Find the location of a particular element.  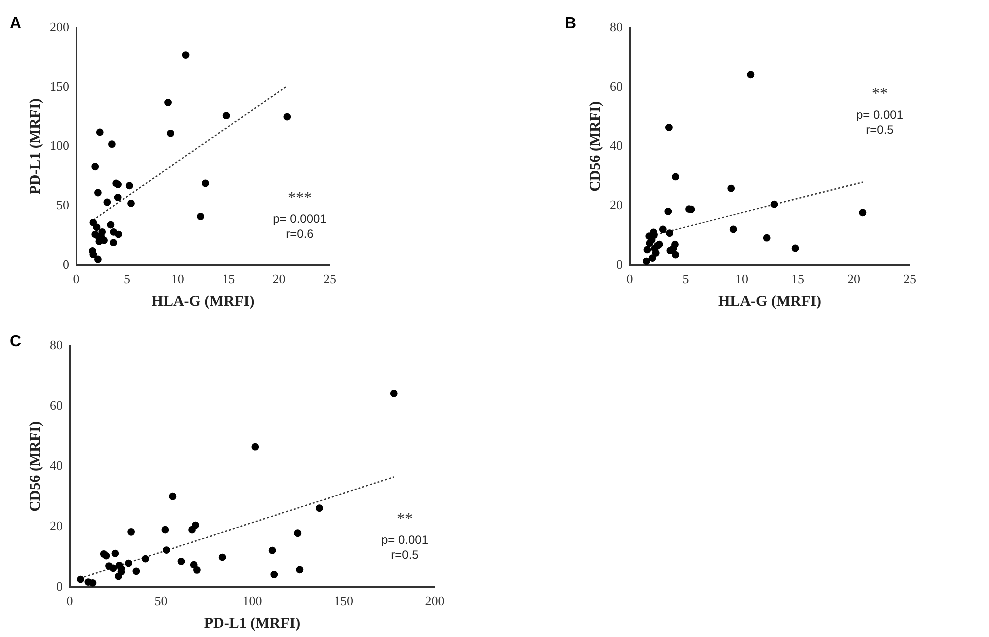

chart-title: B is located at coordinates (571, 23).